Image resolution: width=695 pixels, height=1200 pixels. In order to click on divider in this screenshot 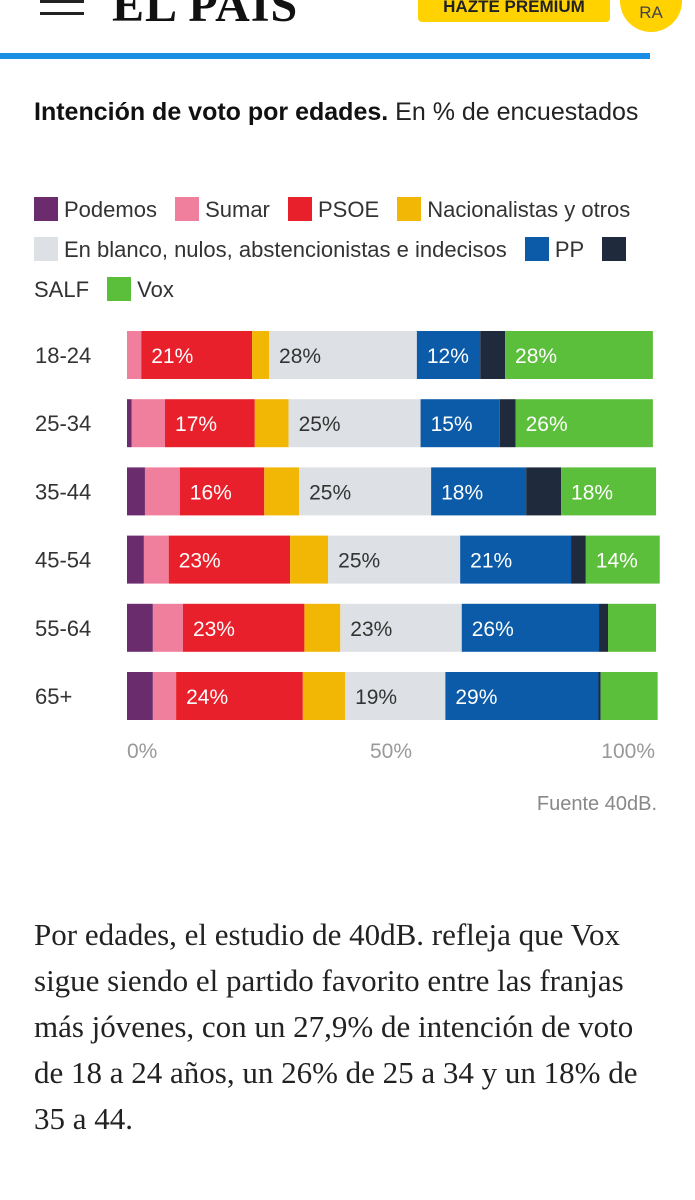, I will do `click(325, 56)`.